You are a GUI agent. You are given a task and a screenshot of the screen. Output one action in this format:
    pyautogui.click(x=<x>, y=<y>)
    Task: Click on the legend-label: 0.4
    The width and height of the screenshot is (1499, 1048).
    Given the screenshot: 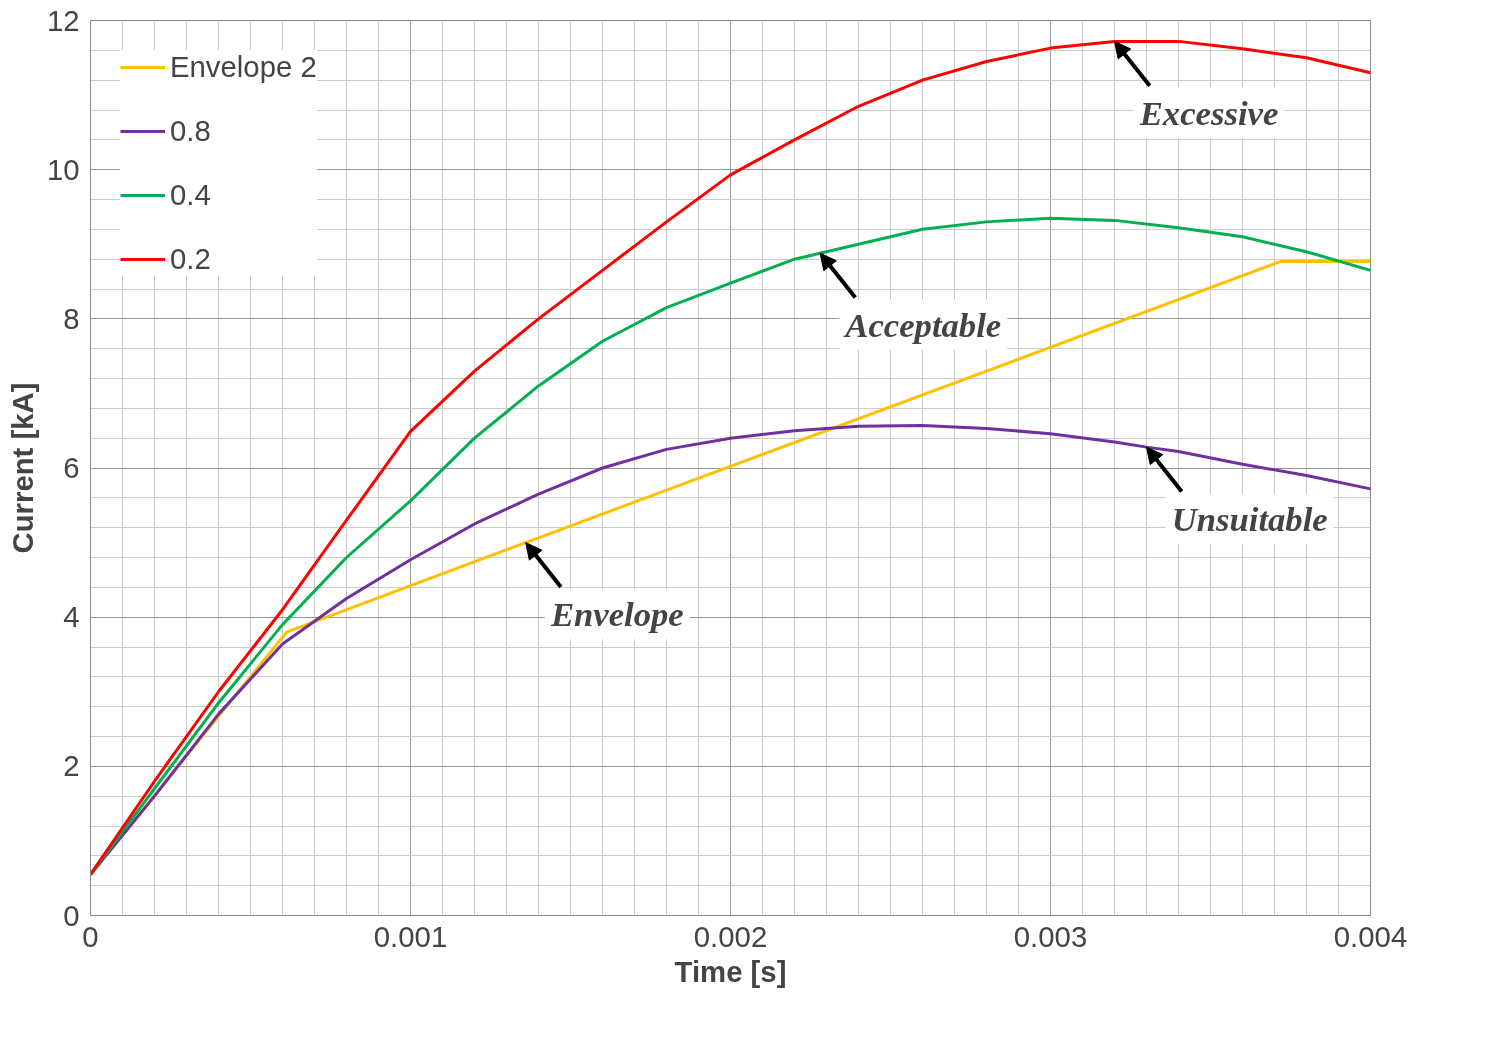 What is the action you would take?
    pyautogui.click(x=190, y=195)
    